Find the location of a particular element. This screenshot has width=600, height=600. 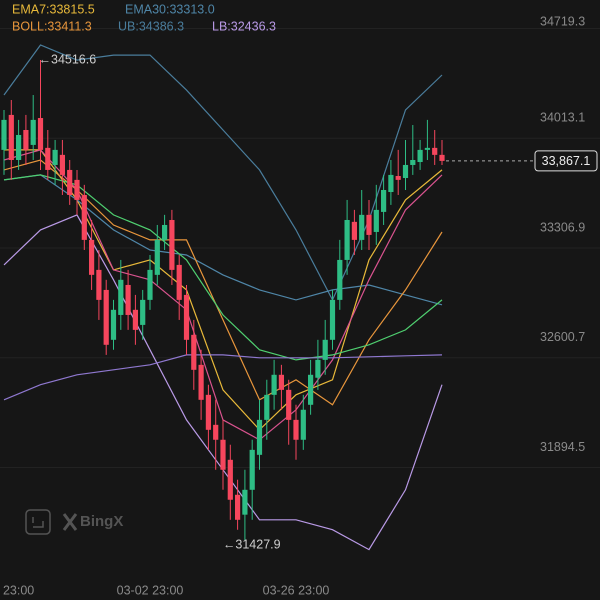

y-tick-label: 34013.1 is located at coordinates (562, 118).